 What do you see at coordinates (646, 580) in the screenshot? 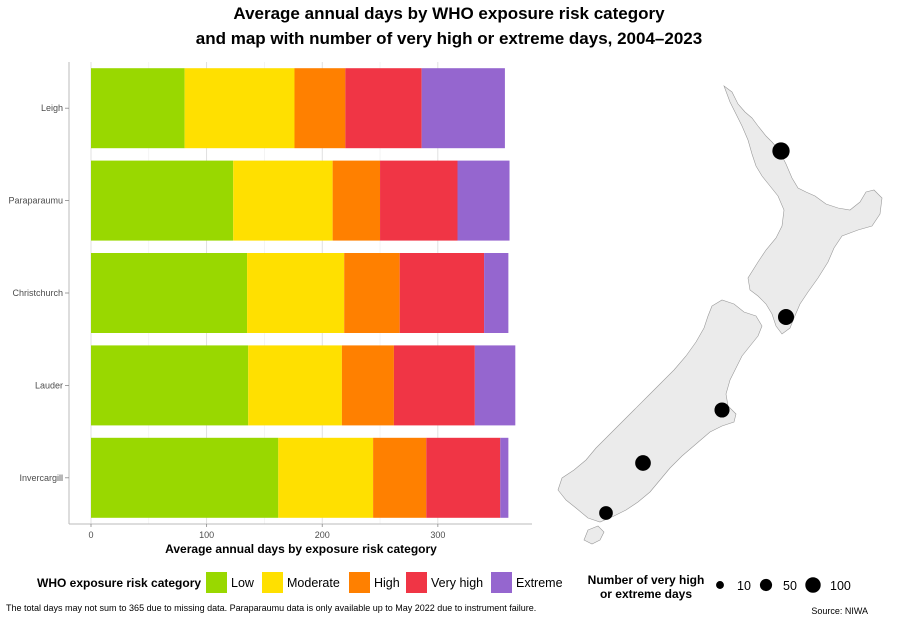
I see `bubble-legend-title-line-1: Number of very high` at bounding box center [646, 580].